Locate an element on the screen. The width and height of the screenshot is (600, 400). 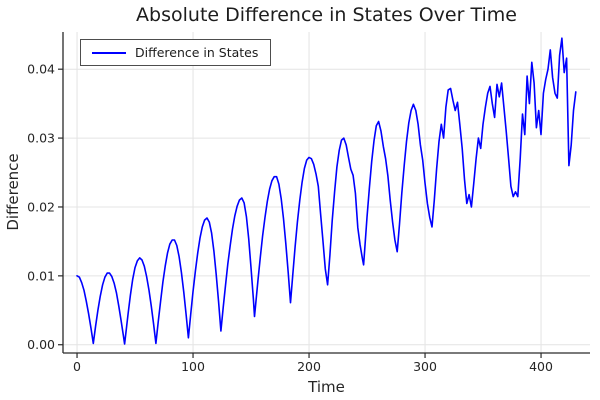
x-tick-label-1: 100 is located at coordinates (193, 366).